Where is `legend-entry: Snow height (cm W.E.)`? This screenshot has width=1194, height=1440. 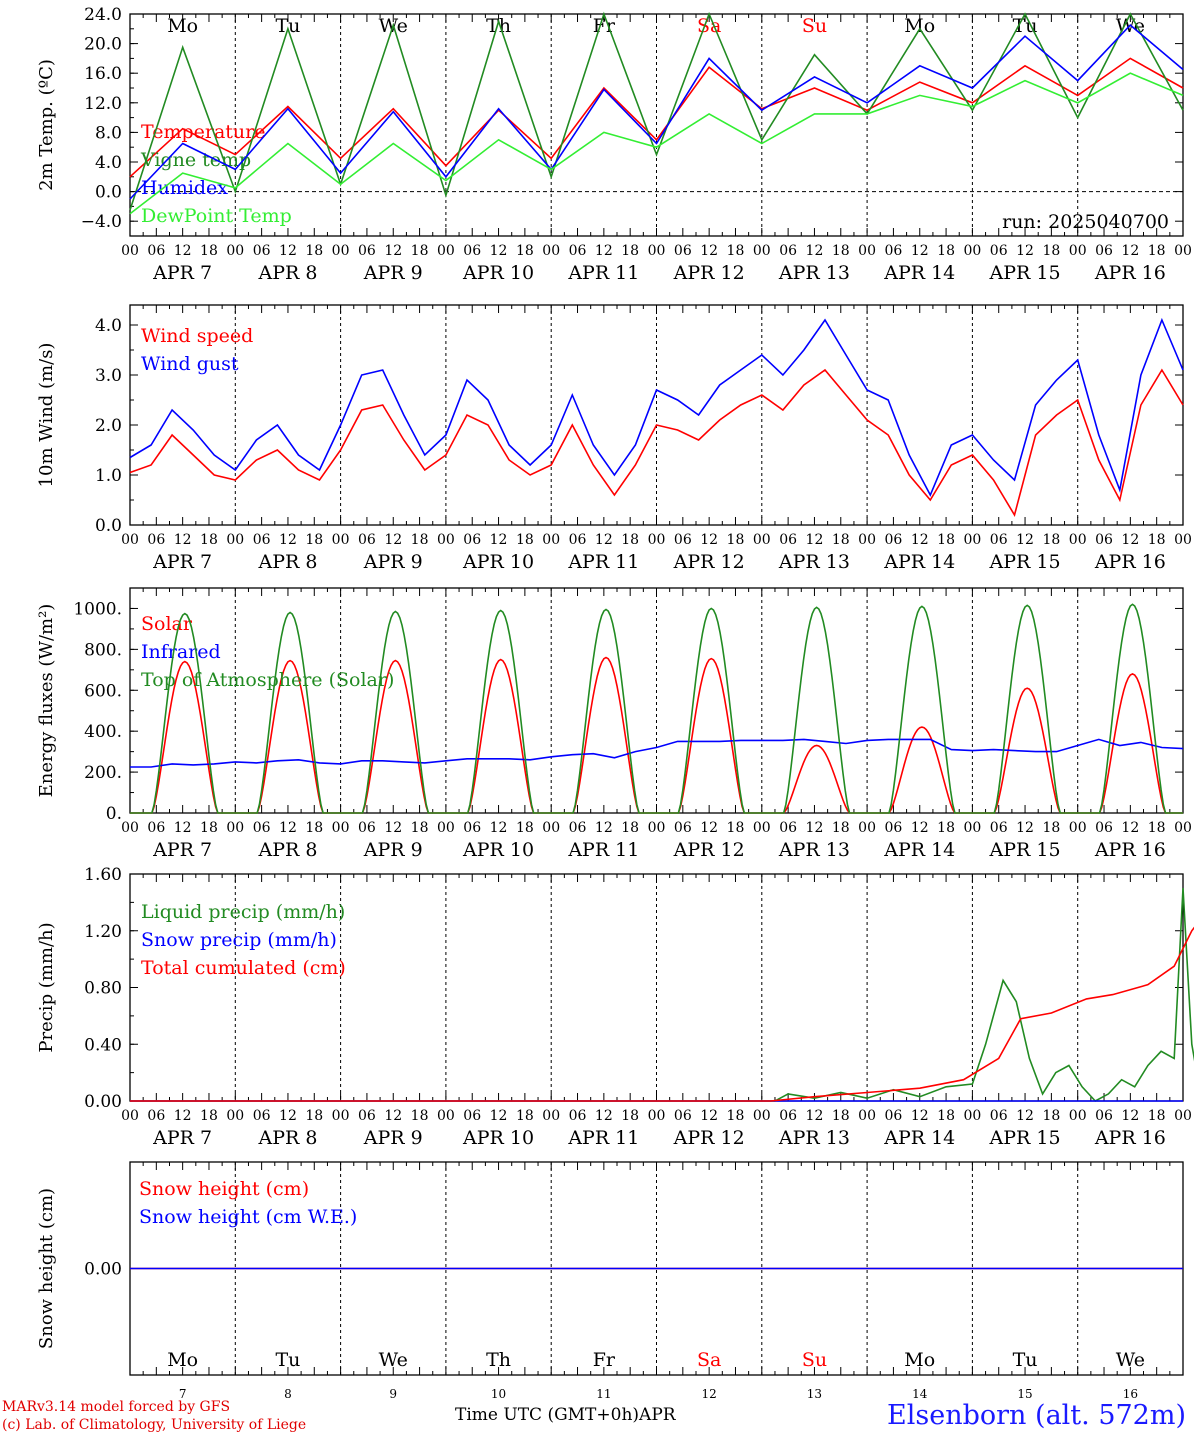
legend-entry: Snow height (cm W.E.) is located at coordinates (248, 1217).